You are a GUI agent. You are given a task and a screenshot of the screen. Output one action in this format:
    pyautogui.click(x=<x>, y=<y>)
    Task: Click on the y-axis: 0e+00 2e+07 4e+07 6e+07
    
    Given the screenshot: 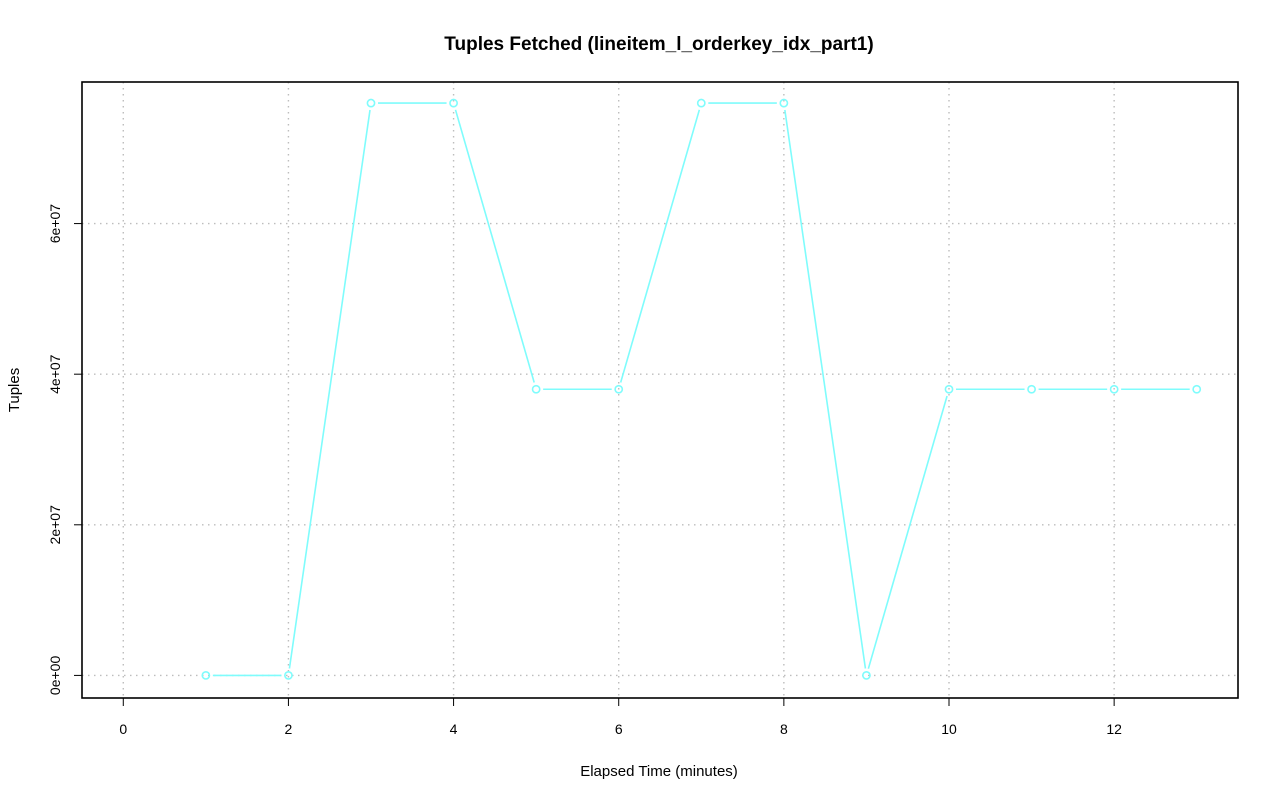 What is the action you would take?
    pyautogui.click(x=64, y=449)
    